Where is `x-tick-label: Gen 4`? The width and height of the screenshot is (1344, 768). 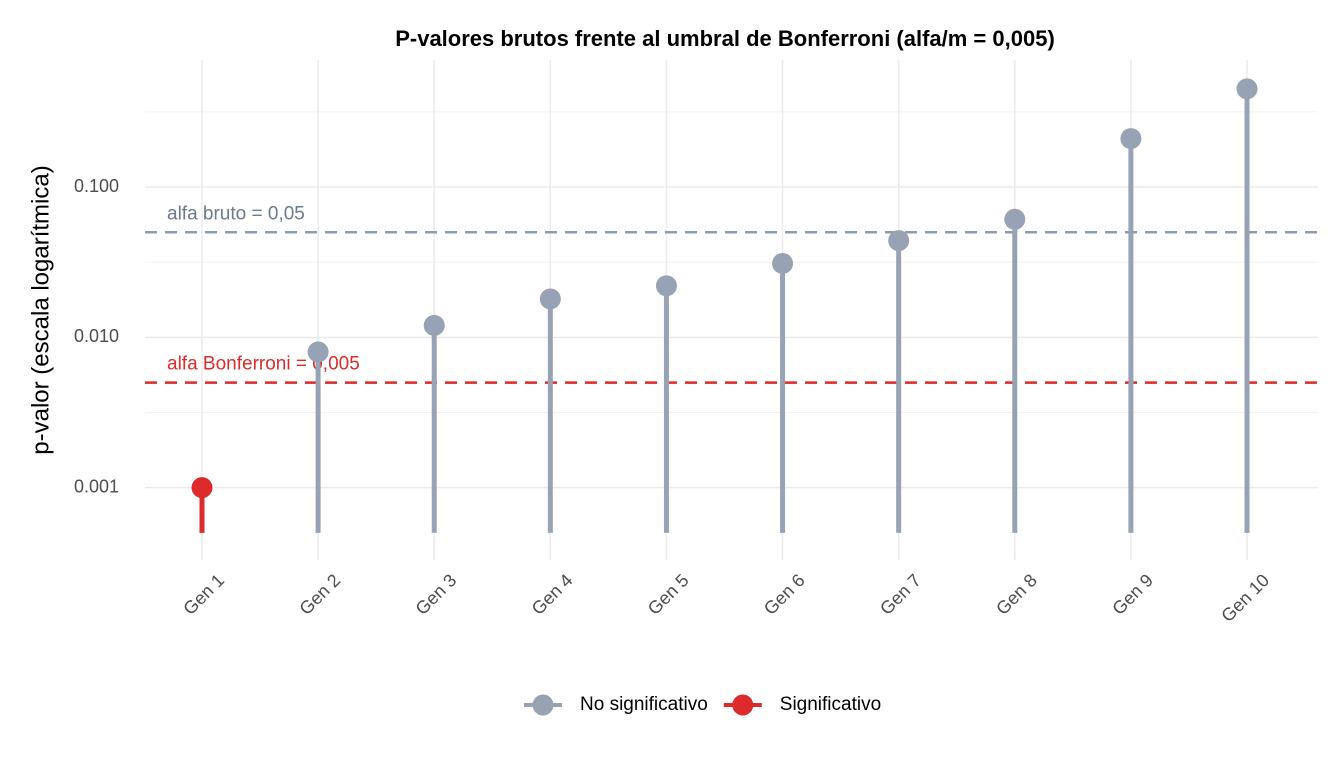 x-tick-label: Gen 4 is located at coordinates (552, 594).